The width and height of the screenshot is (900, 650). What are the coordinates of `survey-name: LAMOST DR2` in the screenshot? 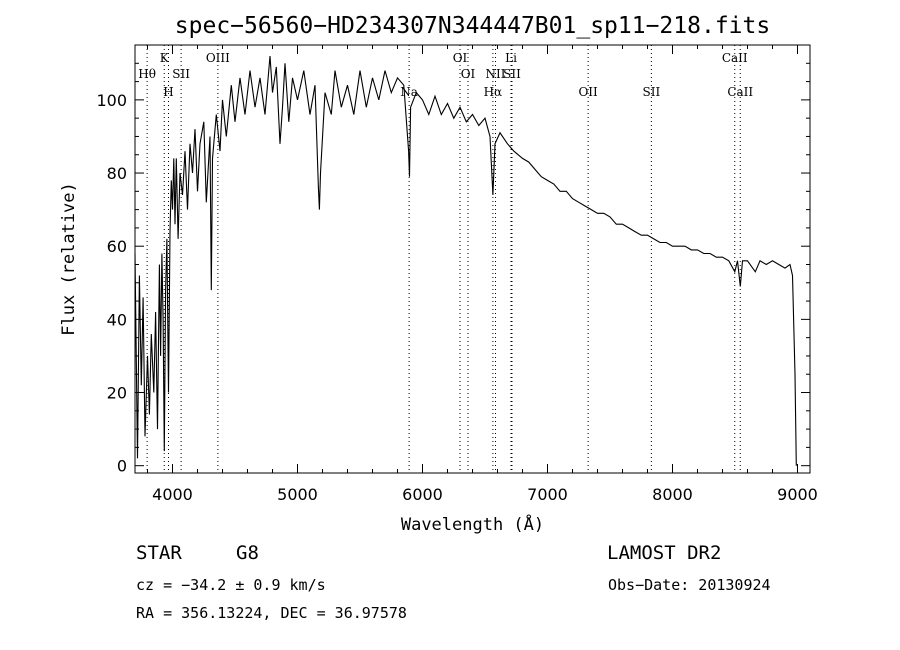 It's located at (664, 553).